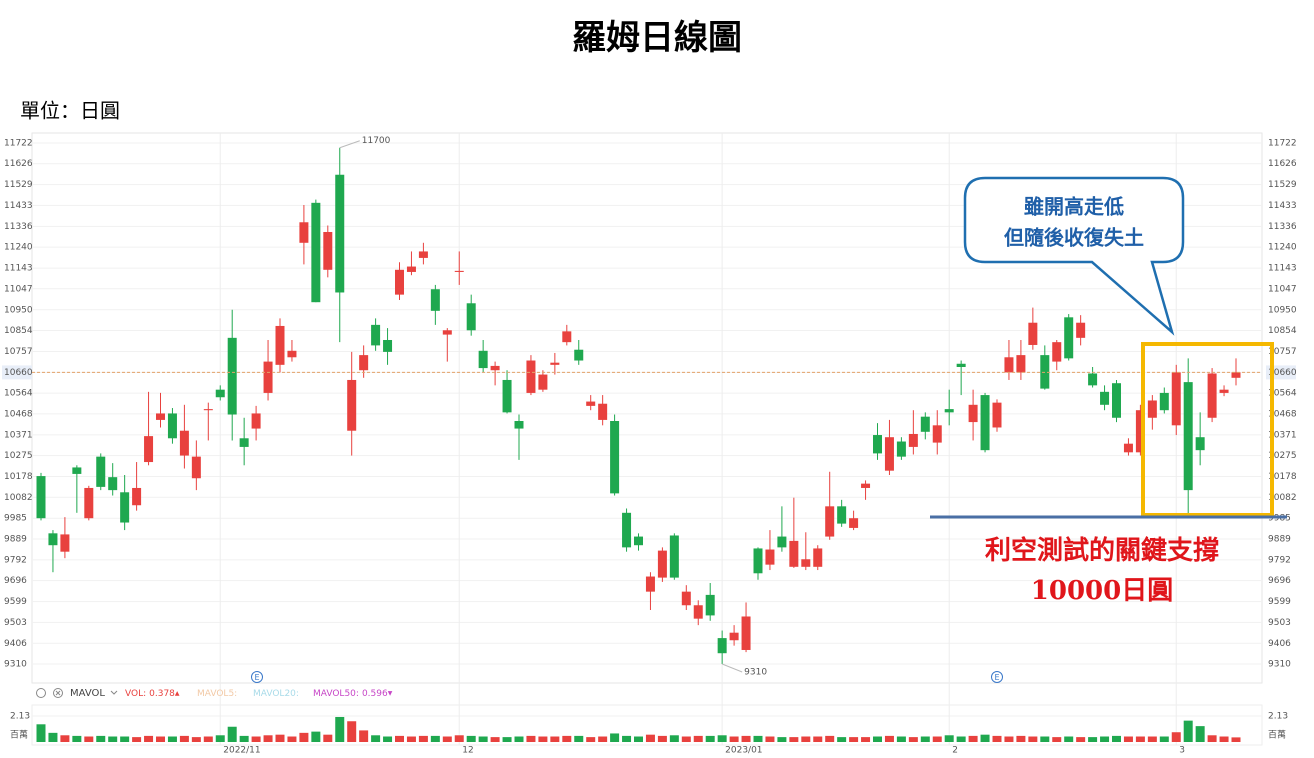 This screenshot has width=1314, height=758. What do you see at coordinates (18, 269) in the screenshot?
I see `y-tick-label: 11143` at bounding box center [18, 269].